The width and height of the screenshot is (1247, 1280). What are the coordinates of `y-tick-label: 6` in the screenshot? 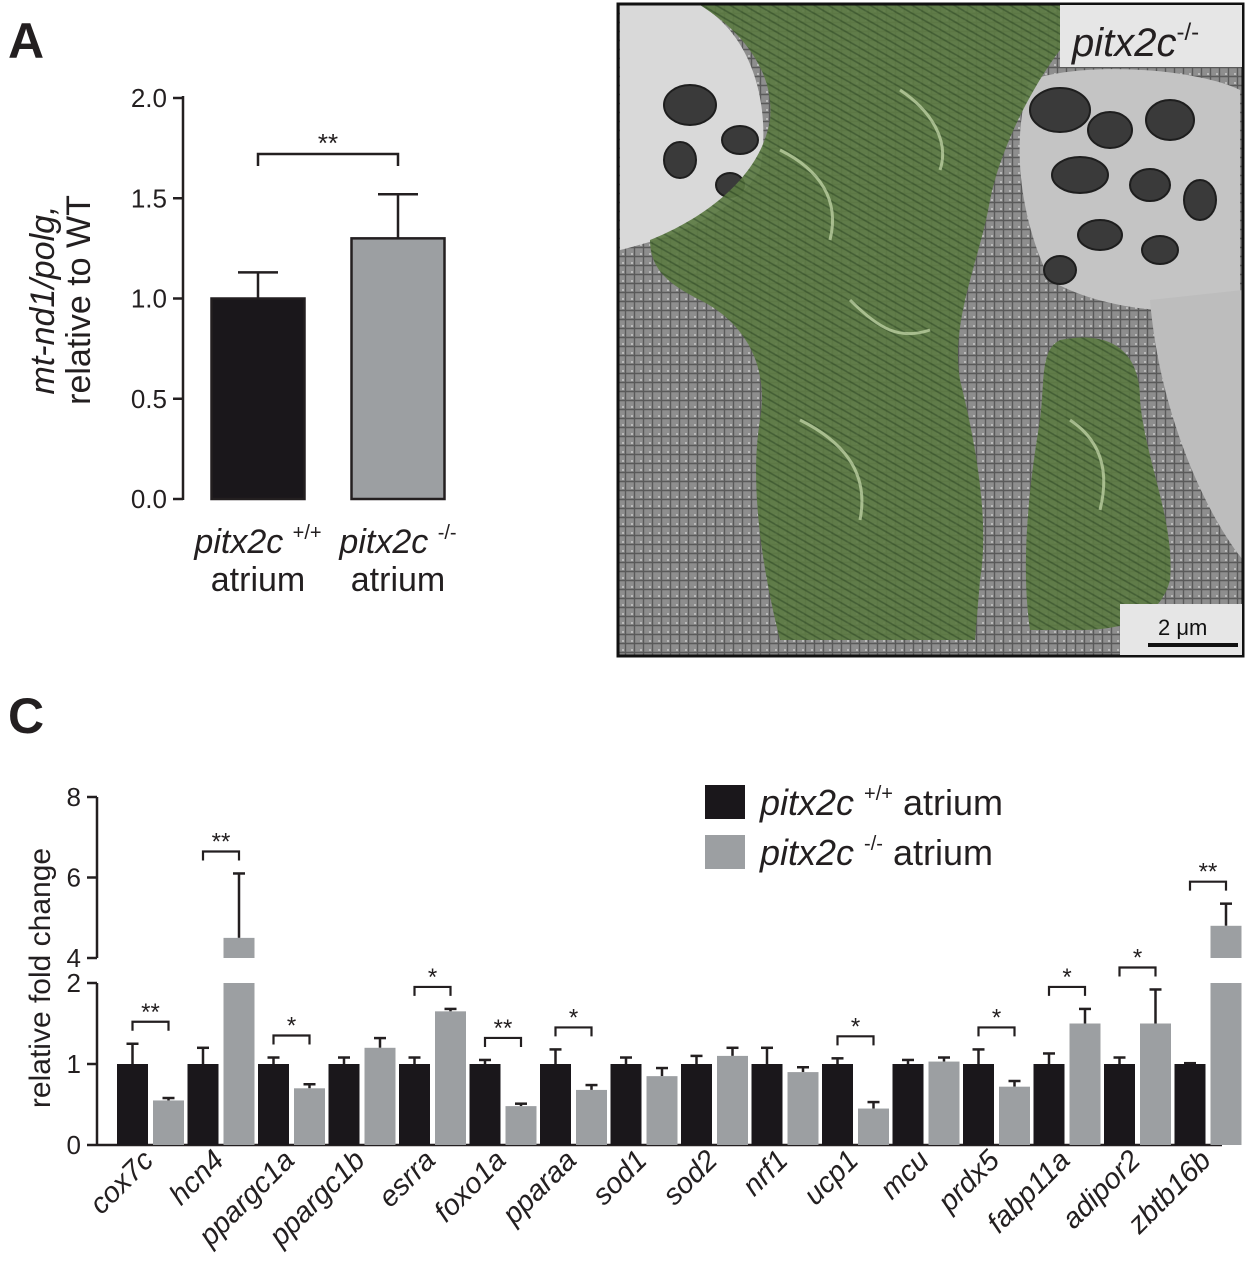 It's located at (74, 878).